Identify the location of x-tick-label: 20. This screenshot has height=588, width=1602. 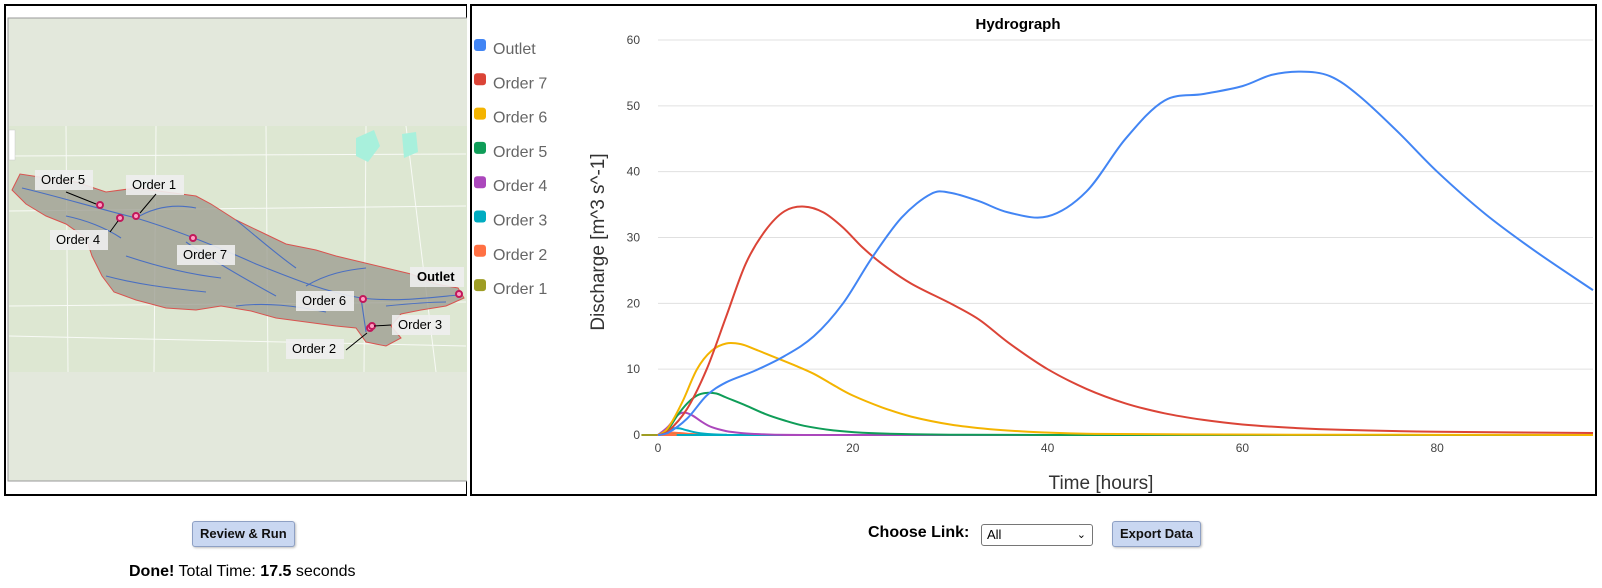
(853, 448).